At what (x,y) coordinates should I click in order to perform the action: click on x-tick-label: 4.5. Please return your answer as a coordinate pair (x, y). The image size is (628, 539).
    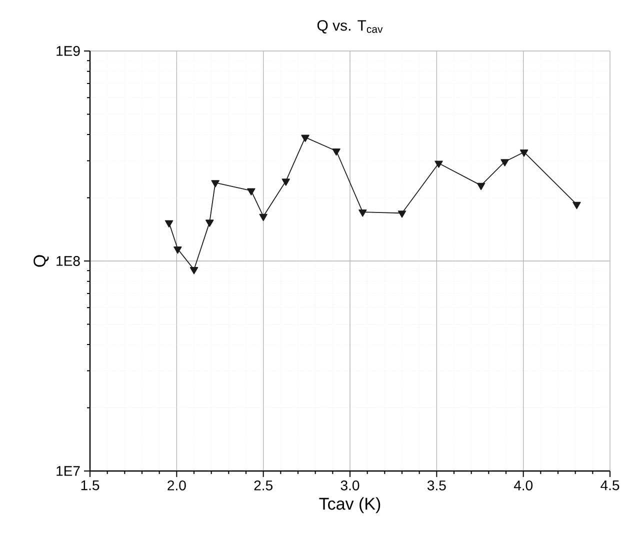
    Looking at the image, I should click on (610, 485).